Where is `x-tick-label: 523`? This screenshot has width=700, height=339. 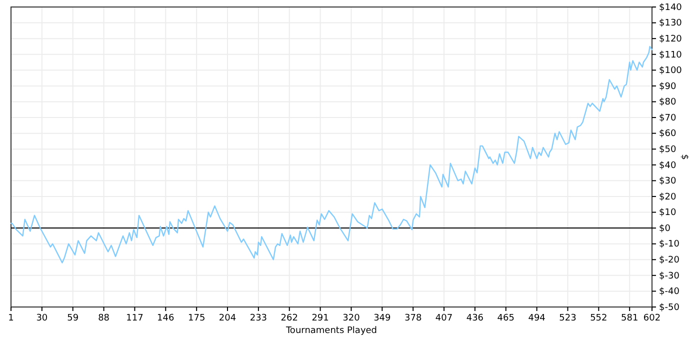
x-tick-label: 523 is located at coordinates (567, 318).